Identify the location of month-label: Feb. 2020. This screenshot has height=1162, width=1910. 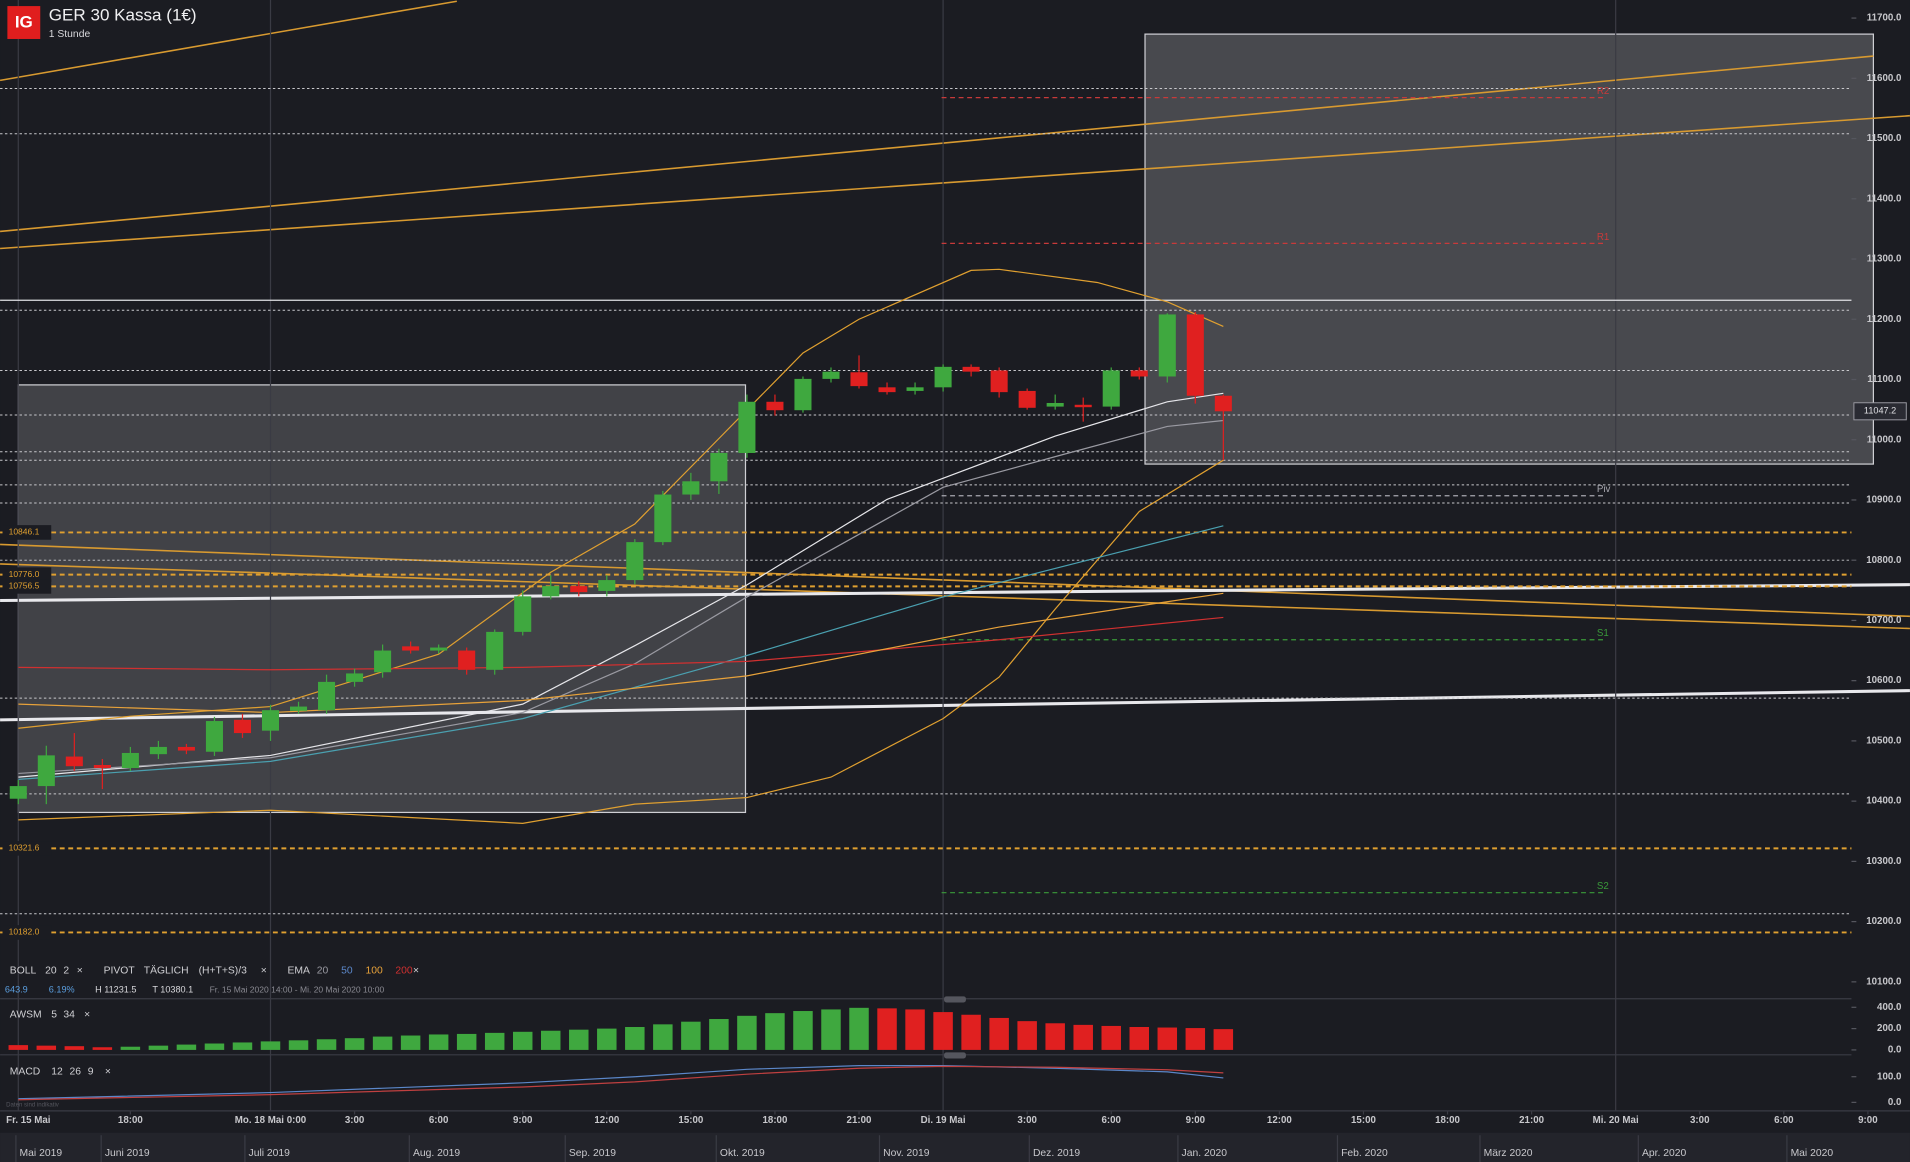
(1364, 1153).